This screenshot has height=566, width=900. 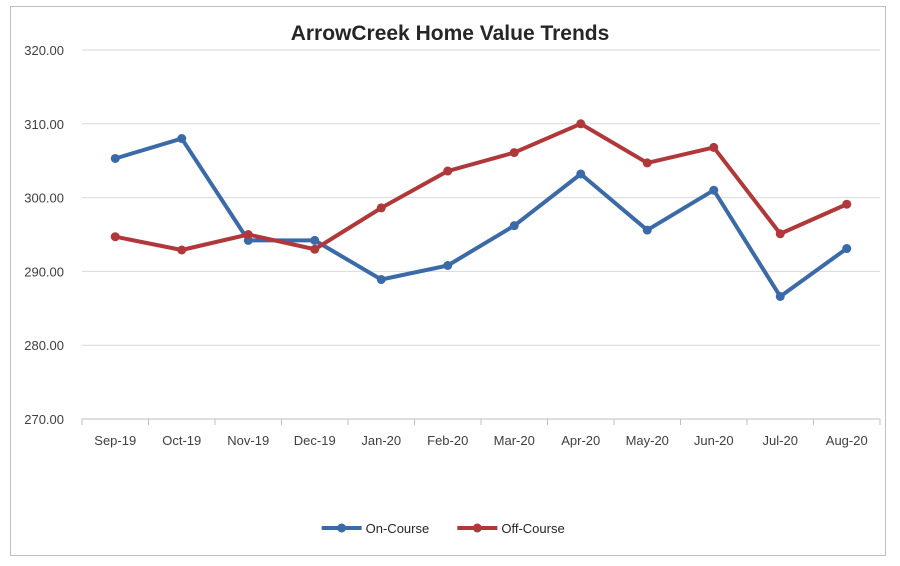 I want to click on y-tick-label: 280.00, so click(x=44, y=345).